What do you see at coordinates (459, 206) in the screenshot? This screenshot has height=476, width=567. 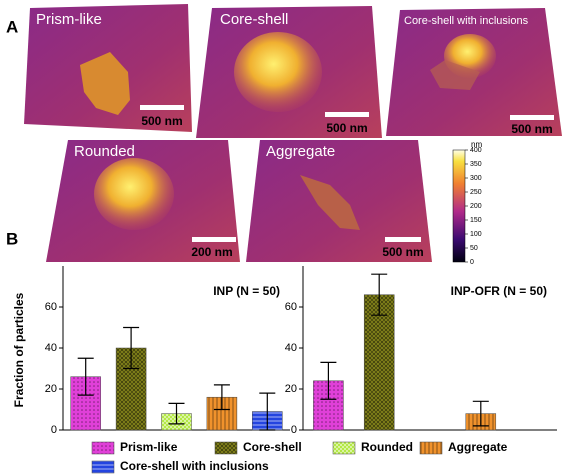 I see `colorbar` at bounding box center [459, 206].